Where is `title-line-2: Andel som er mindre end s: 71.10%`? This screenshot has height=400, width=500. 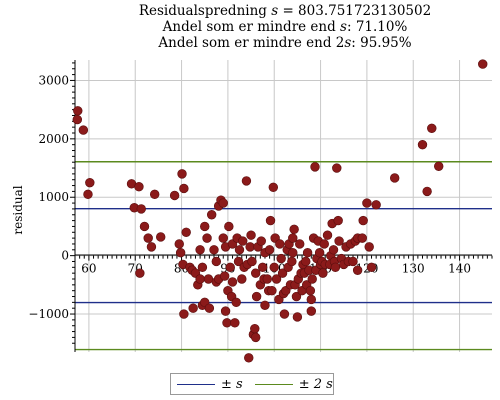 title-line-2: Andel som er mindre end s: 71.10% is located at coordinates (285, 27).